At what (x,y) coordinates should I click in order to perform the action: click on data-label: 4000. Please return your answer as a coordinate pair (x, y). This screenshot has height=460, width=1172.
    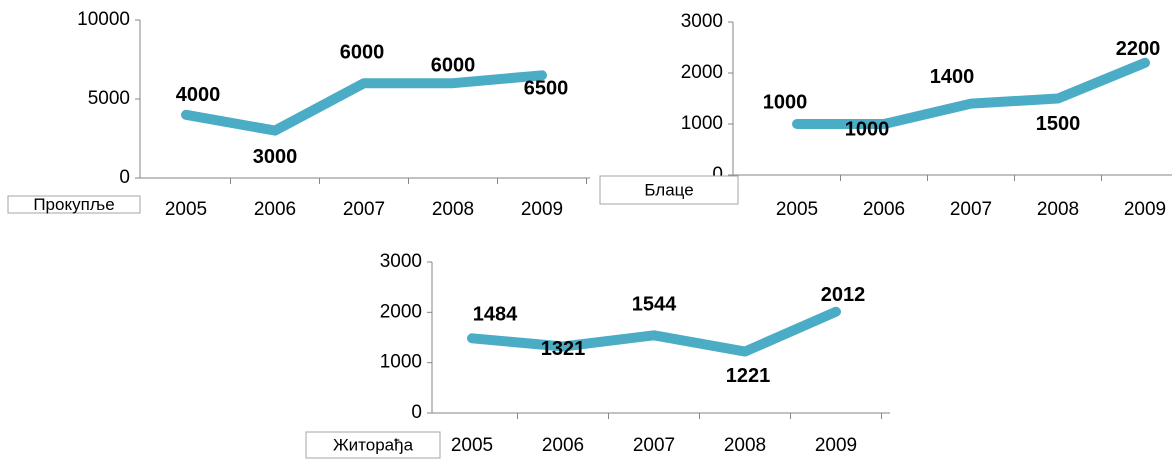
    Looking at the image, I should click on (198, 95).